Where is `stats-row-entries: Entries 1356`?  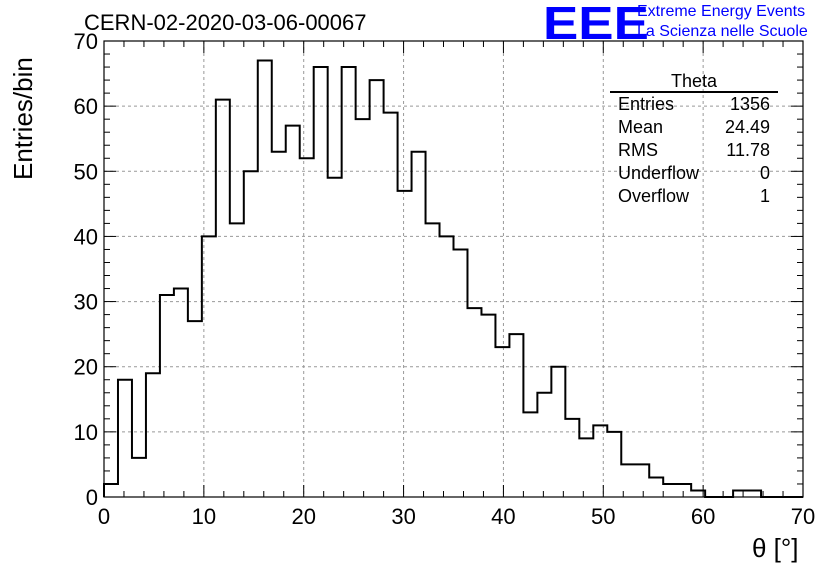 stats-row-entries: Entries 1356 is located at coordinates (694, 104).